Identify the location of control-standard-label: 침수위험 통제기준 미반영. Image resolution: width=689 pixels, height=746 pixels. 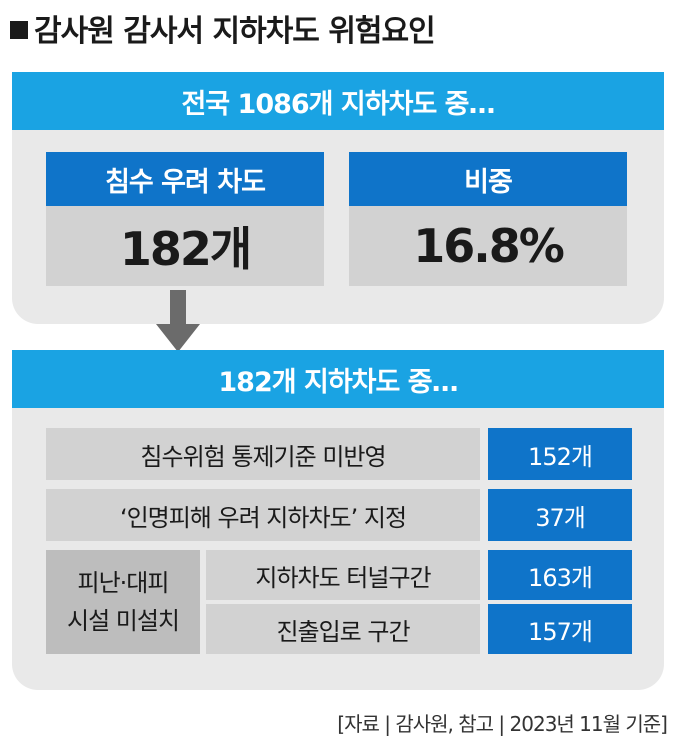
(263, 454).